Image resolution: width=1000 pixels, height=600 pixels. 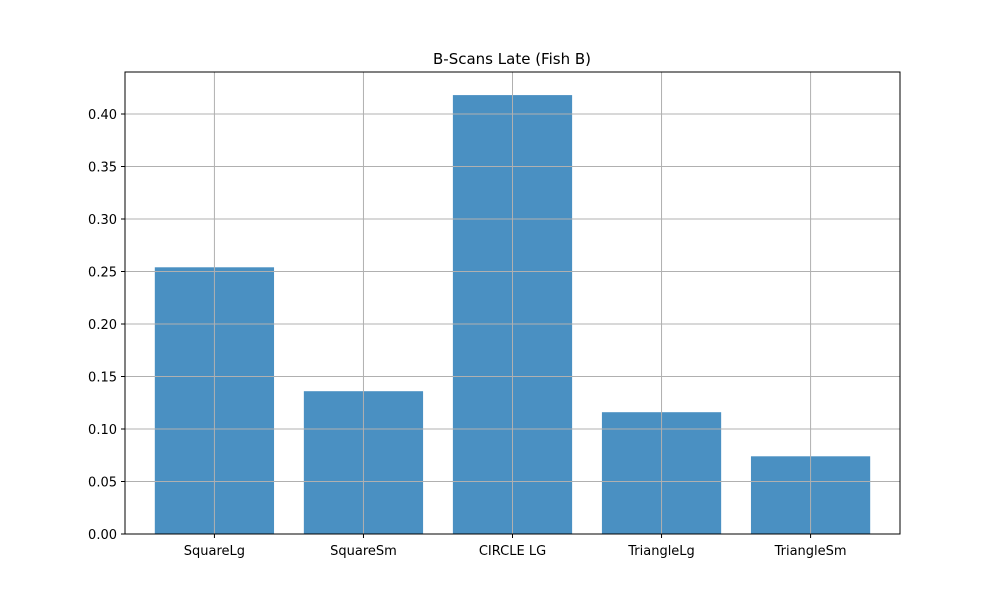 I want to click on x-tick-label: SquareSm, so click(x=363, y=551).